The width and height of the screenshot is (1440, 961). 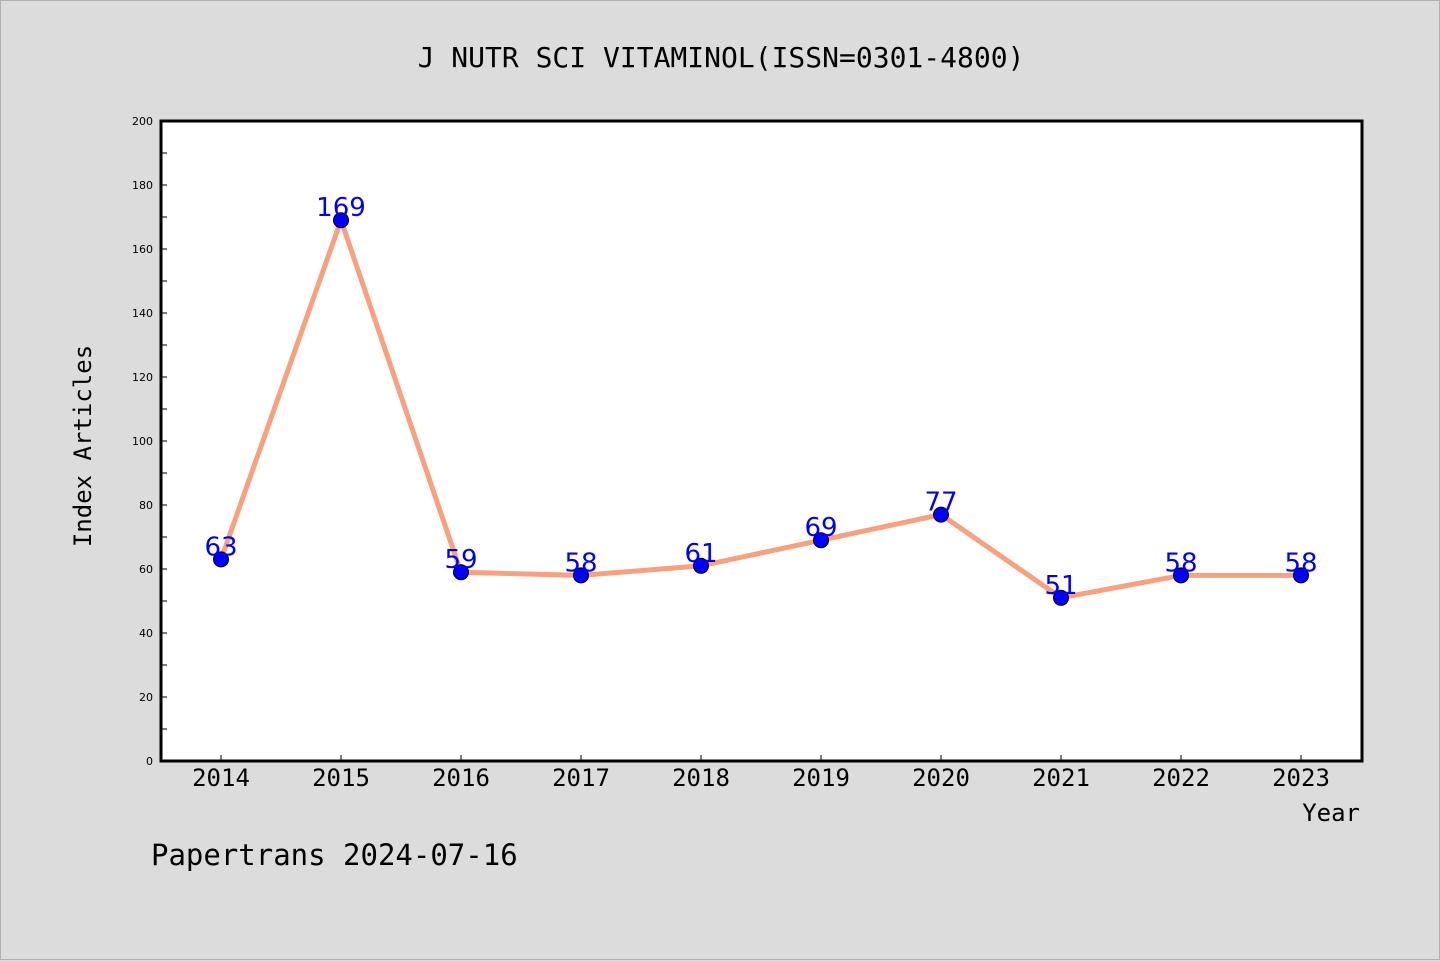 I want to click on y-tick-label: 40, so click(x=146, y=633).